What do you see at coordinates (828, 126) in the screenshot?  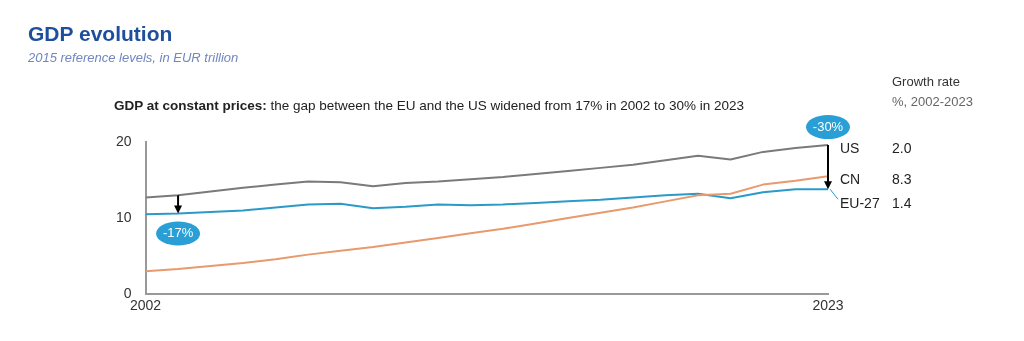 I see `annotation: -30%` at bounding box center [828, 126].